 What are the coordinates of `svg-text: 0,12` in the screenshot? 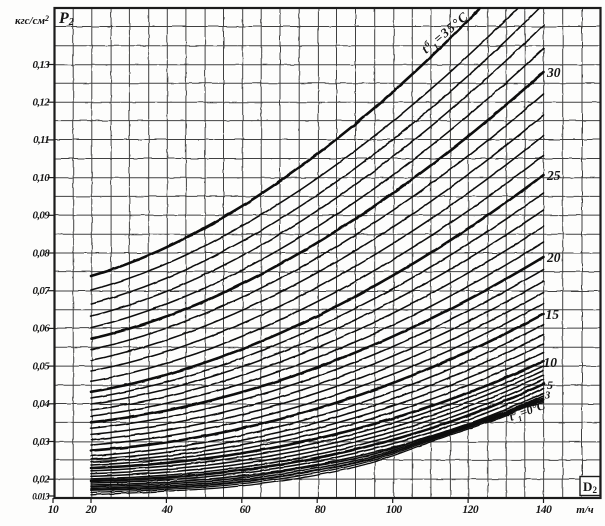 It's located at (42, 103).